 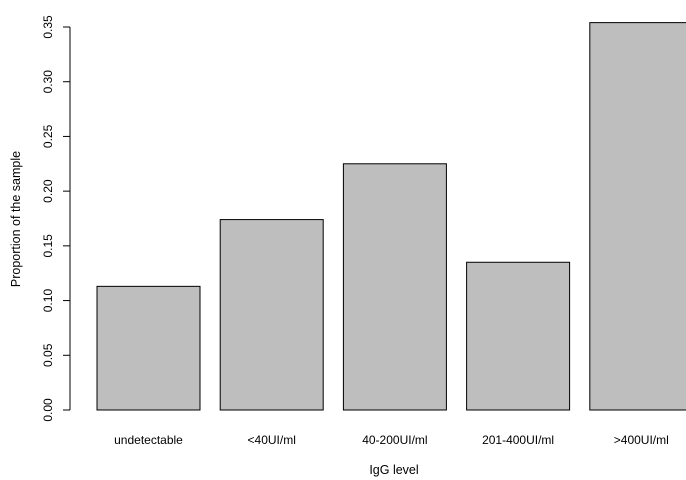 I want to click on x-category-label: undetectable, so click(x=148, y=440).